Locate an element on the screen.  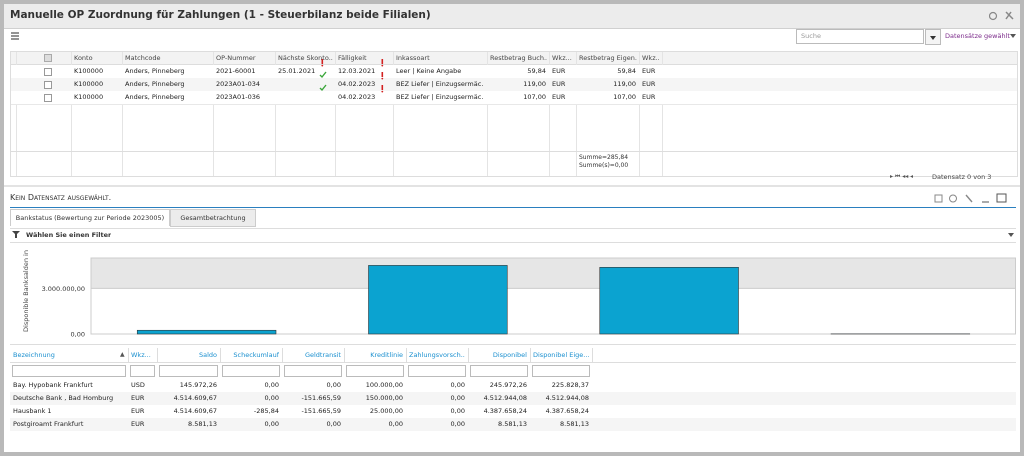
column-header: Scheckumlauf is located at coordinates (251, 355).